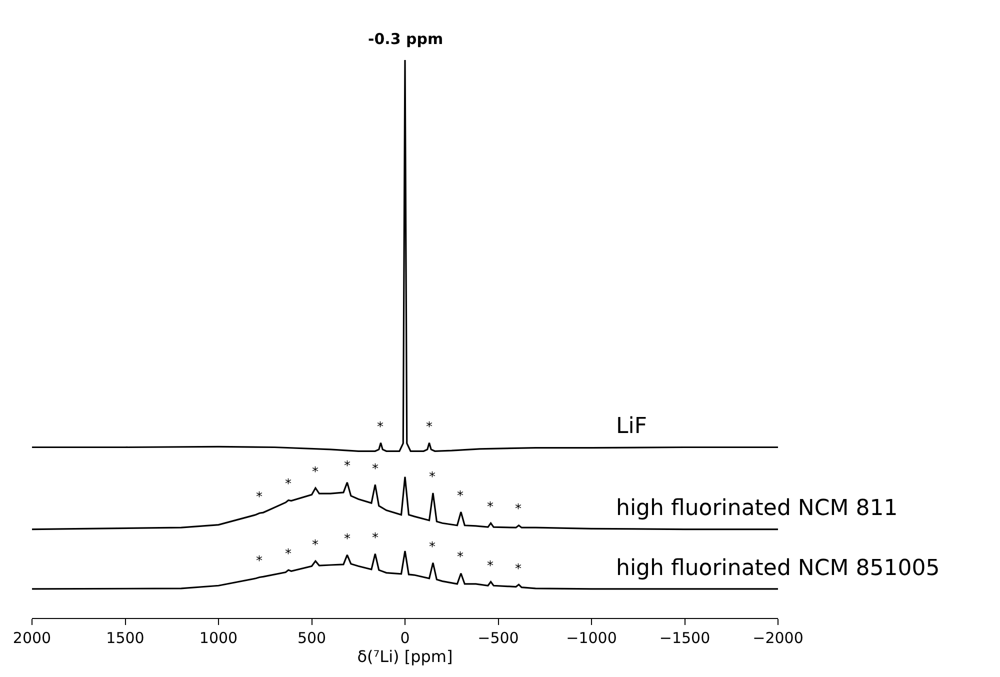 The height and width of the screenshot is (677, 1000). What do you see at coordinates (218, 638) in the screenshot?
I see `x-tick-label: 1000` at bounding box center [218, 638].